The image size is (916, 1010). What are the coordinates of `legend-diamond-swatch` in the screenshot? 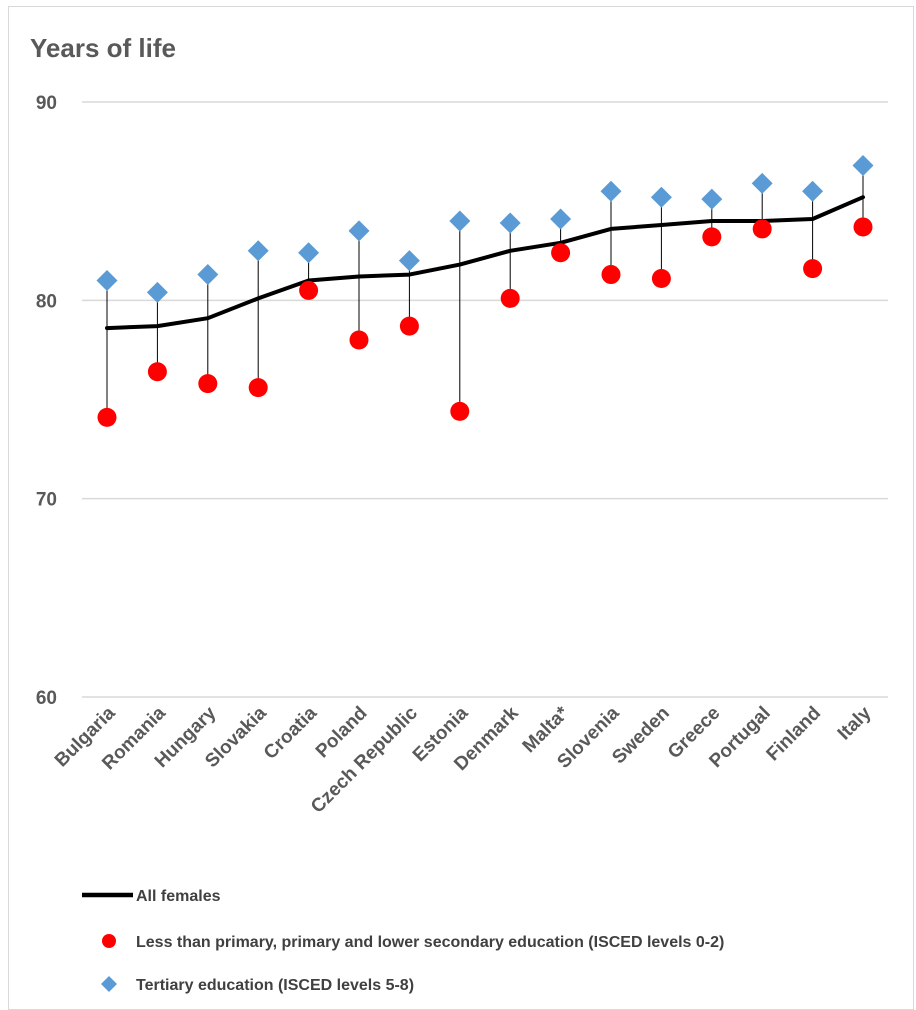 It's located at (109, 984).